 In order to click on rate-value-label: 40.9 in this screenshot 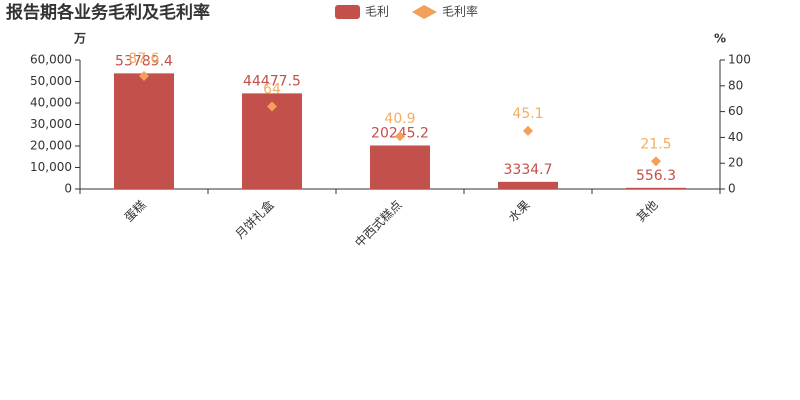, I will do `click(399, 119)`.